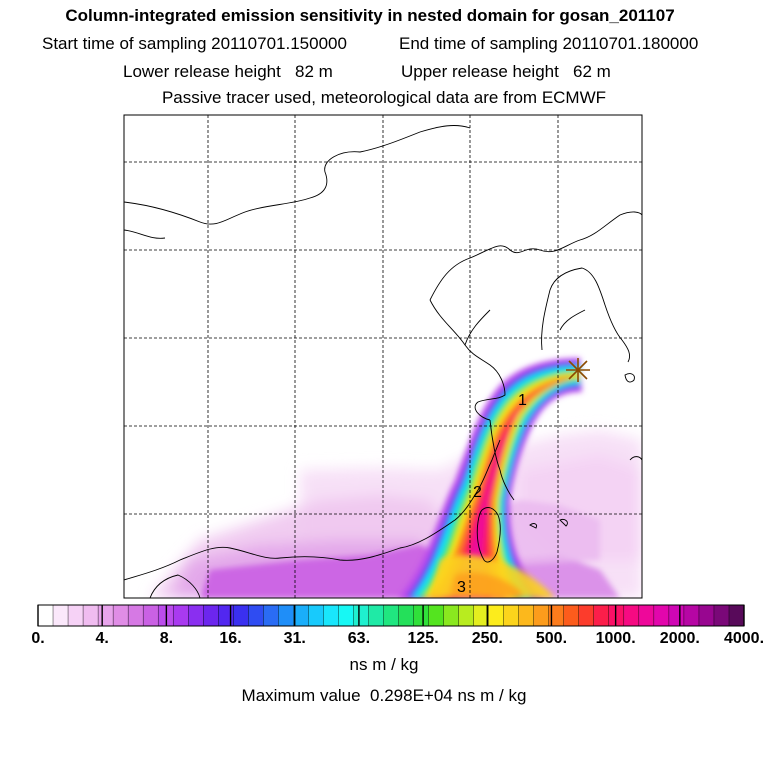 The width and height of the screenshot is (768, 768). Describe the element at coordinates (359, 638) in the screenshot. I see `colorbar-tick-label: 63.` at that location.